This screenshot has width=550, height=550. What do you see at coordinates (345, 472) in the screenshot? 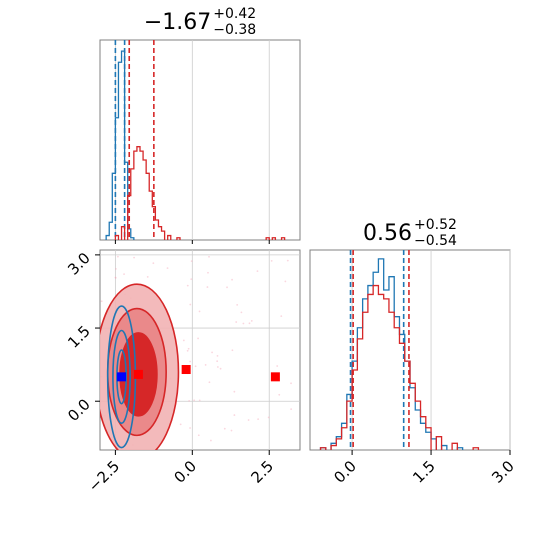
I see `right-x-tick-label: 0.0` at bounding box center [345, 472].